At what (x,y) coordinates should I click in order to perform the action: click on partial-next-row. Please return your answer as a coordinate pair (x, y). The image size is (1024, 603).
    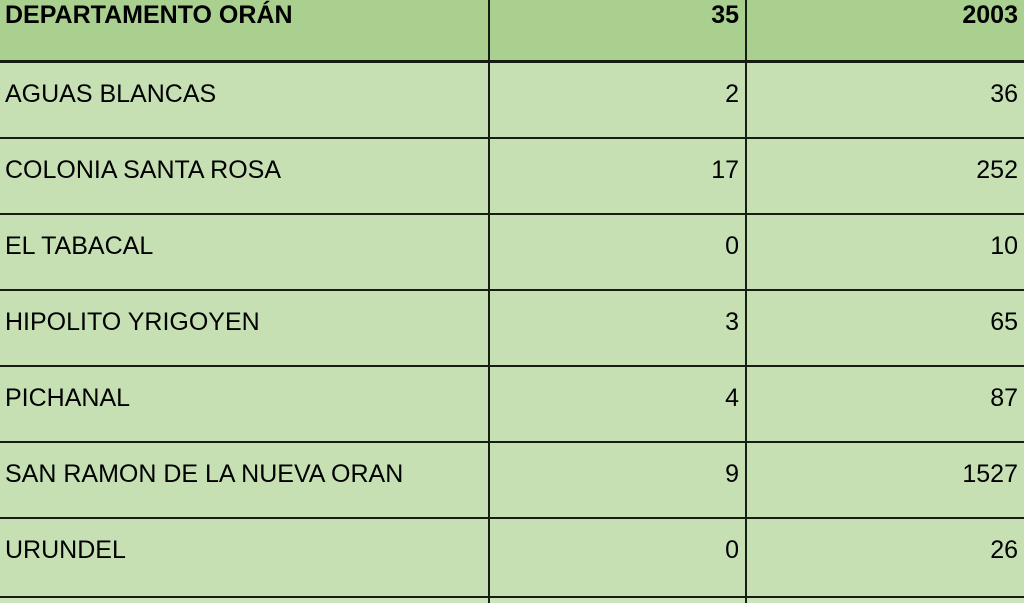
    Looking at the image, I should click on (512, 600).